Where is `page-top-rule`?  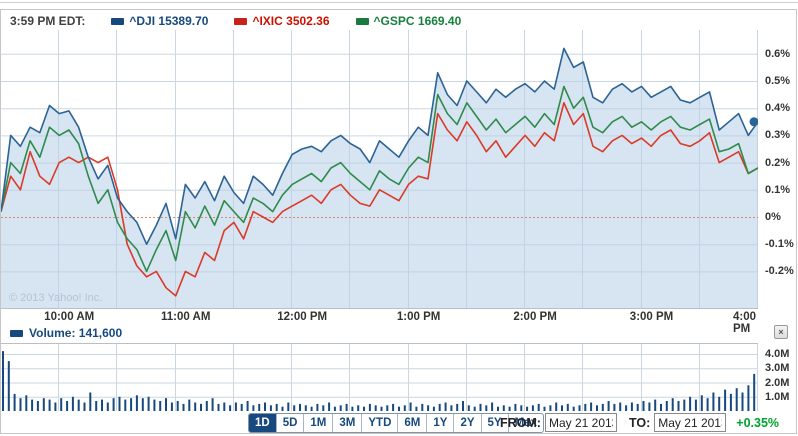 page-top-rule is located at coordinates (399, 2).